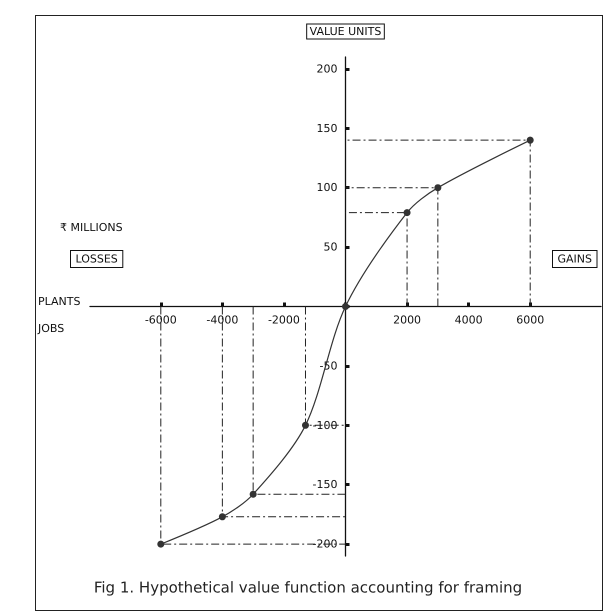 This screenshot has height=614, width=616. What do you see at coordinates (325, 544) in the screenshot?
I see `y-tick-label: -200` at bounding box center [325, 544].